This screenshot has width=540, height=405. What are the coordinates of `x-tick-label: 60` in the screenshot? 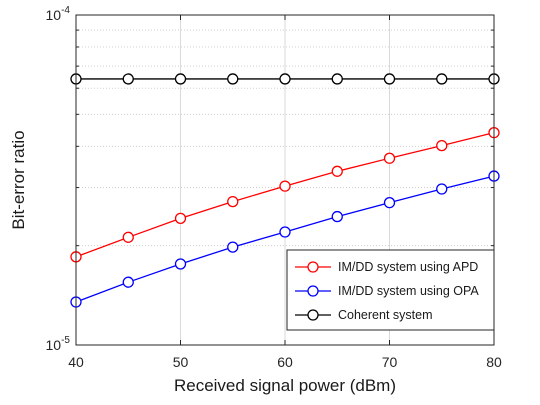 It's located at (285, 362).